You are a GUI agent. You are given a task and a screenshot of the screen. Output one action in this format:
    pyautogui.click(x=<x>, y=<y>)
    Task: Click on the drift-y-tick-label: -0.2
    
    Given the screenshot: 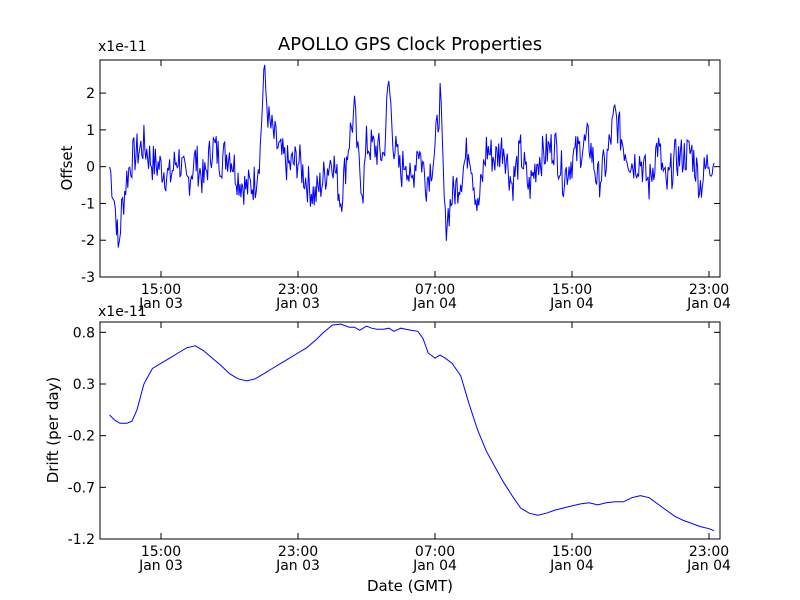 What is the action you would take?
    pyautogui.click(x=81, y=437)
    